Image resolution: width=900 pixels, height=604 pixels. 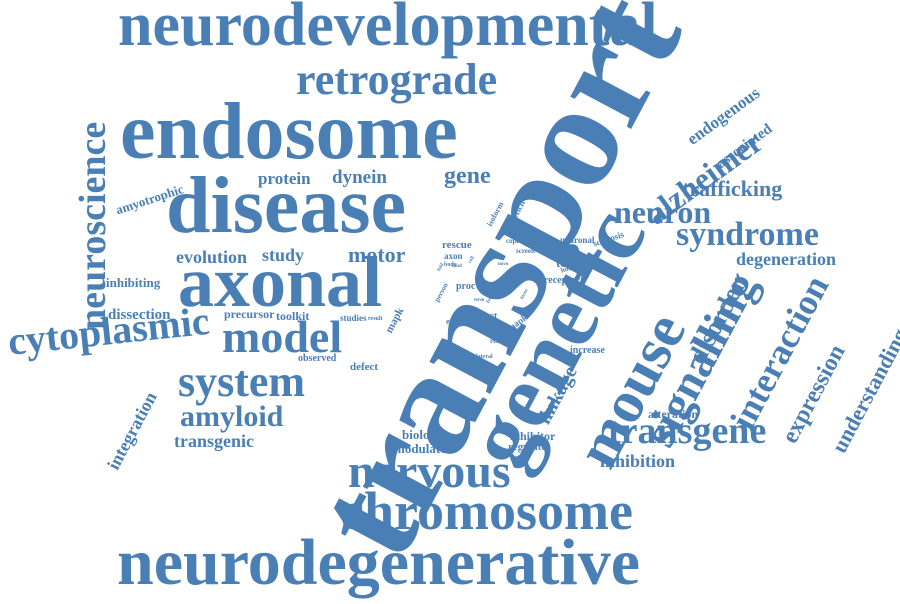 I want to click on word-observed: observed, so click(x=317, y=359).